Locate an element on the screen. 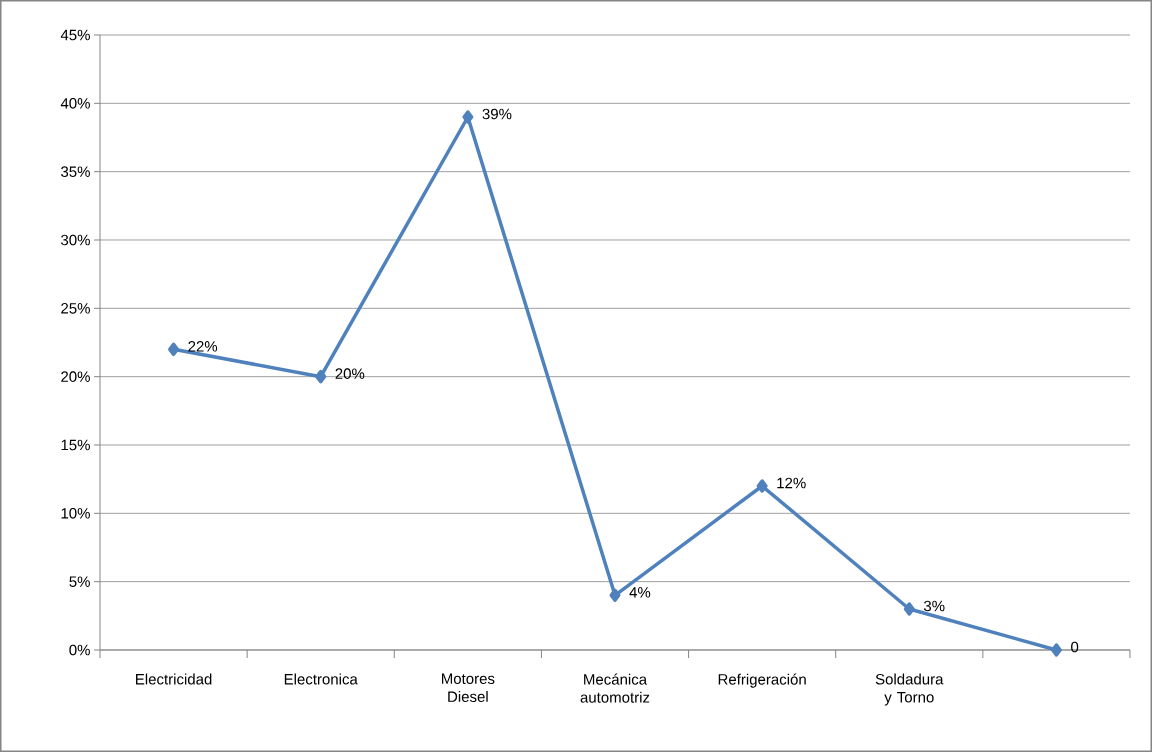  y-tick-label: 5% is located at coordinates (79, 581).